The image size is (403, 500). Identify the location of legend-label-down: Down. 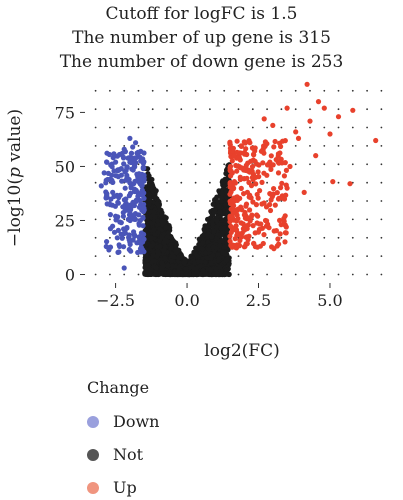
(136, 421).